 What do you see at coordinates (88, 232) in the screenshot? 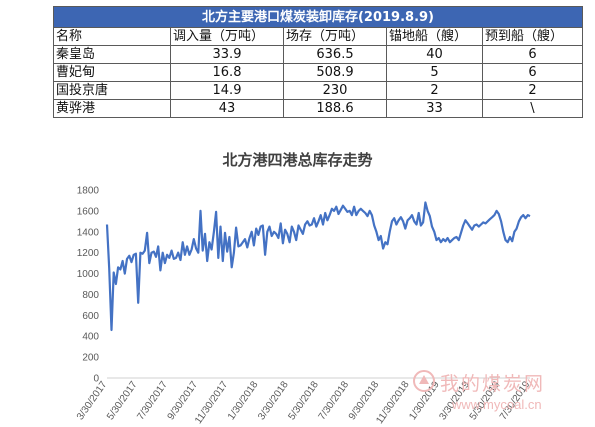
I see `y-tick-label: 1400` at bounding box center [88, 232].